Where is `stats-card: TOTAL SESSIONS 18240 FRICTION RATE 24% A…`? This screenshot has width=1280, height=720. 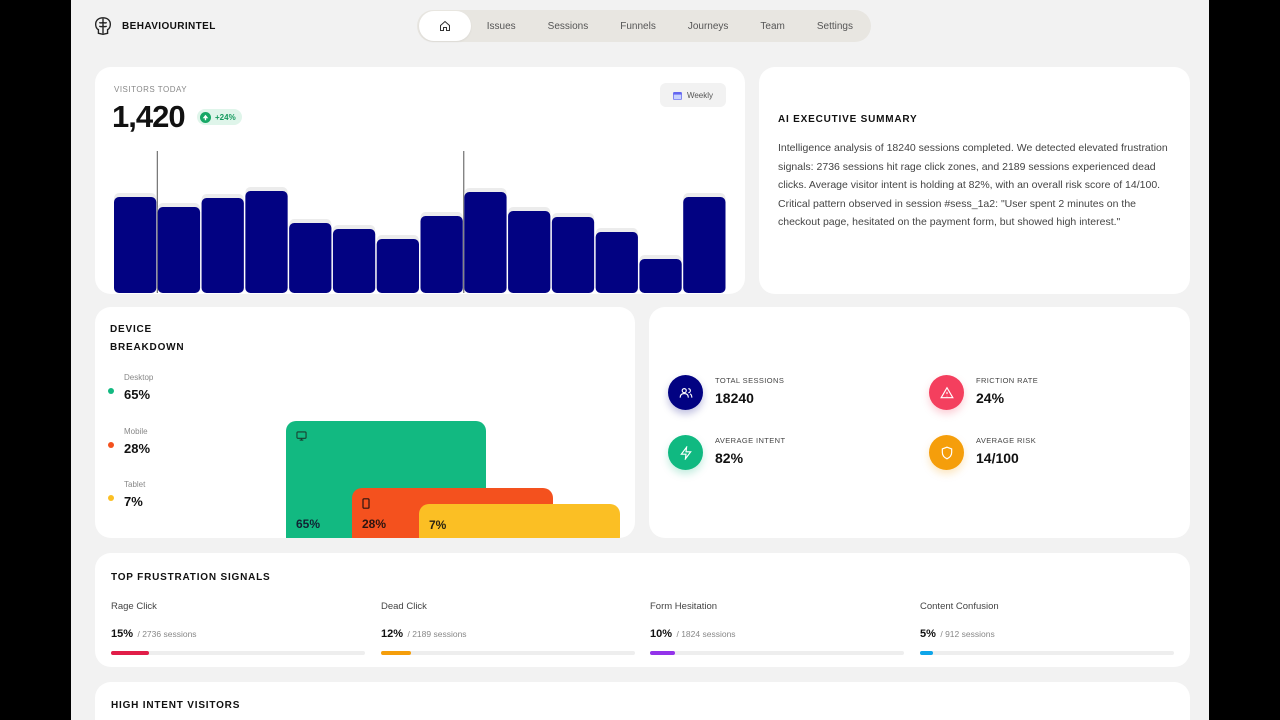 stats-card: TOTAL SESSIONS 18240 FRICTION RATE 24% A… is located at coordinates (919, 422).